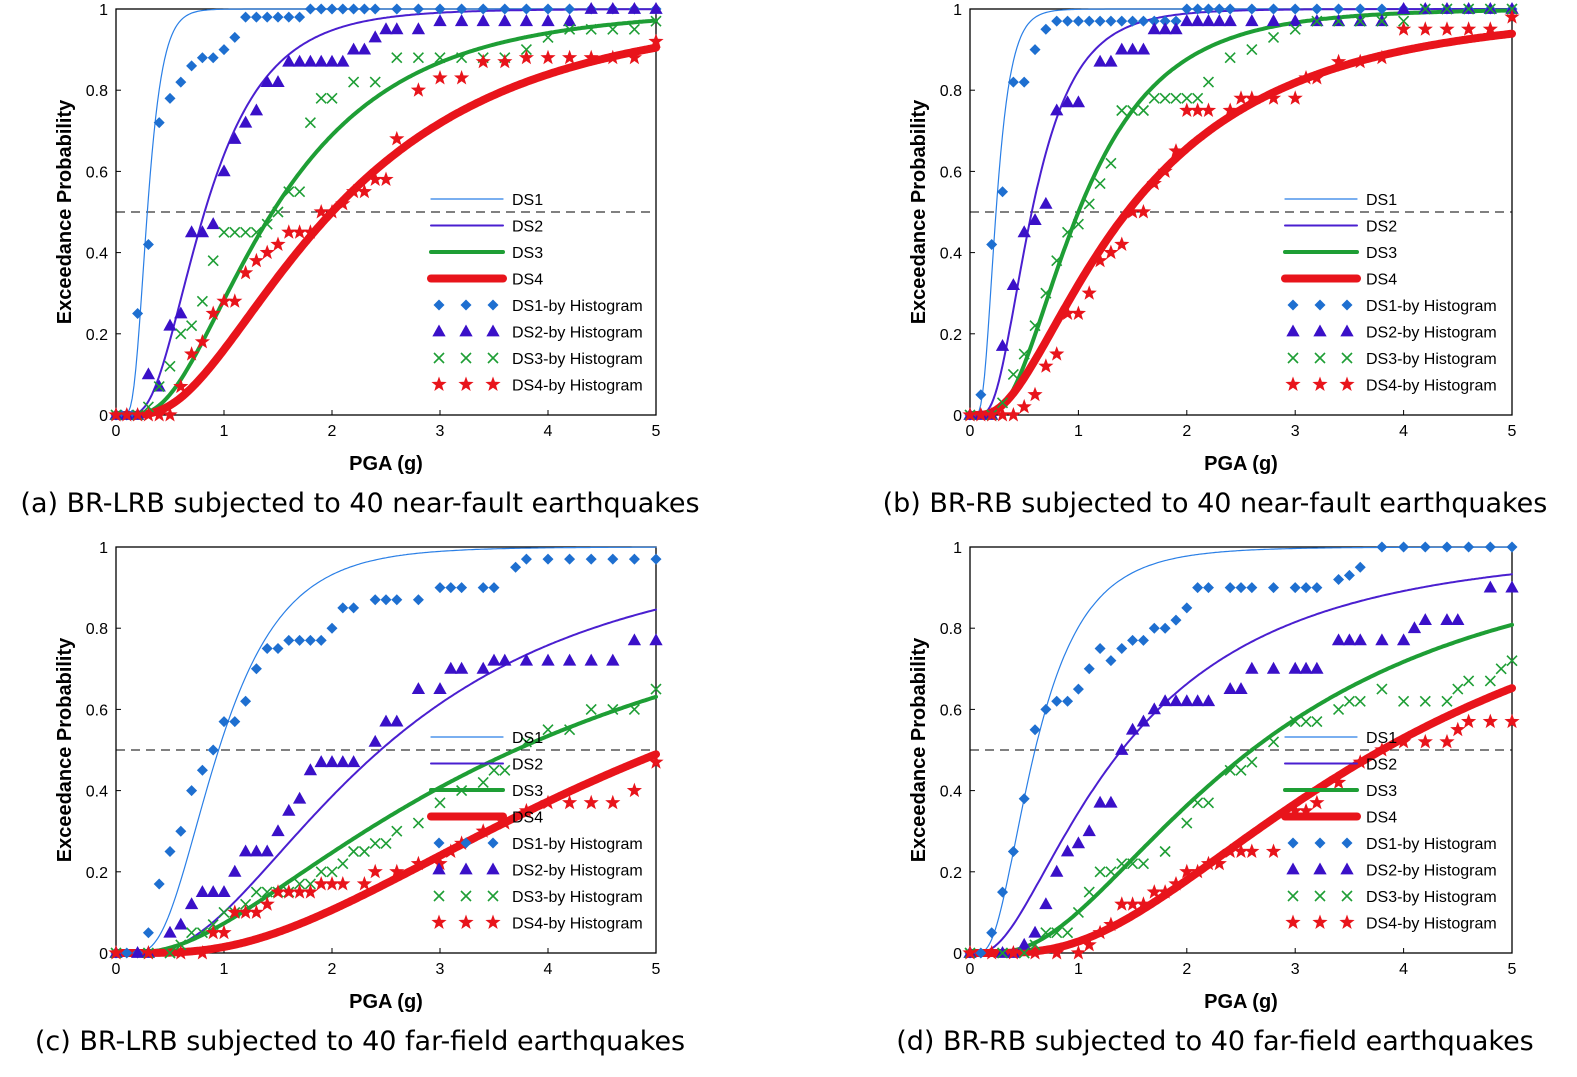 The image size is (1577, 1077). What do you see at coordinates (1186, 969) in the screenshot?
I see `x-tick-label: 2` at bounding box center [1186, 969].